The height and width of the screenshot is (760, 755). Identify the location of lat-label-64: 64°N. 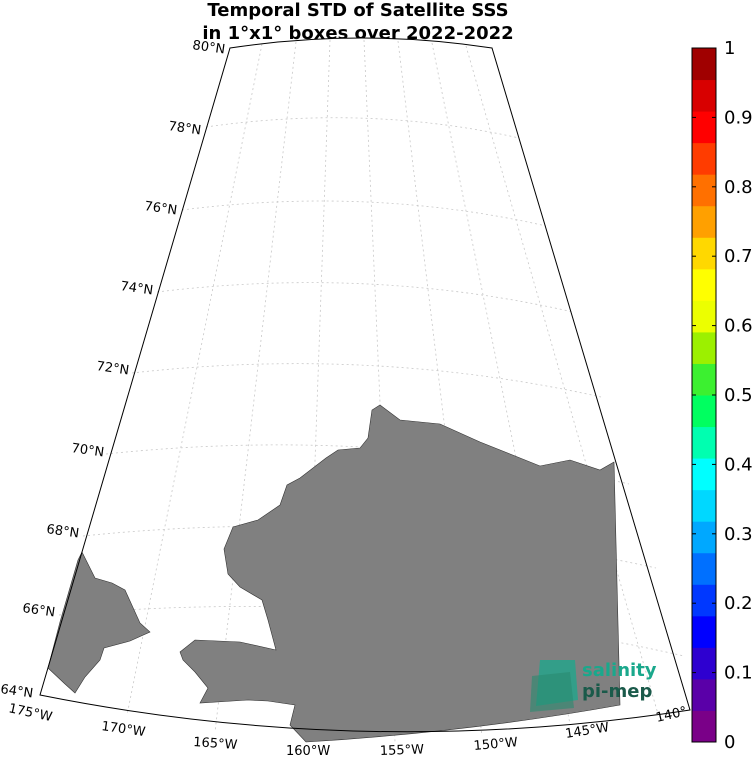
(17, 691).